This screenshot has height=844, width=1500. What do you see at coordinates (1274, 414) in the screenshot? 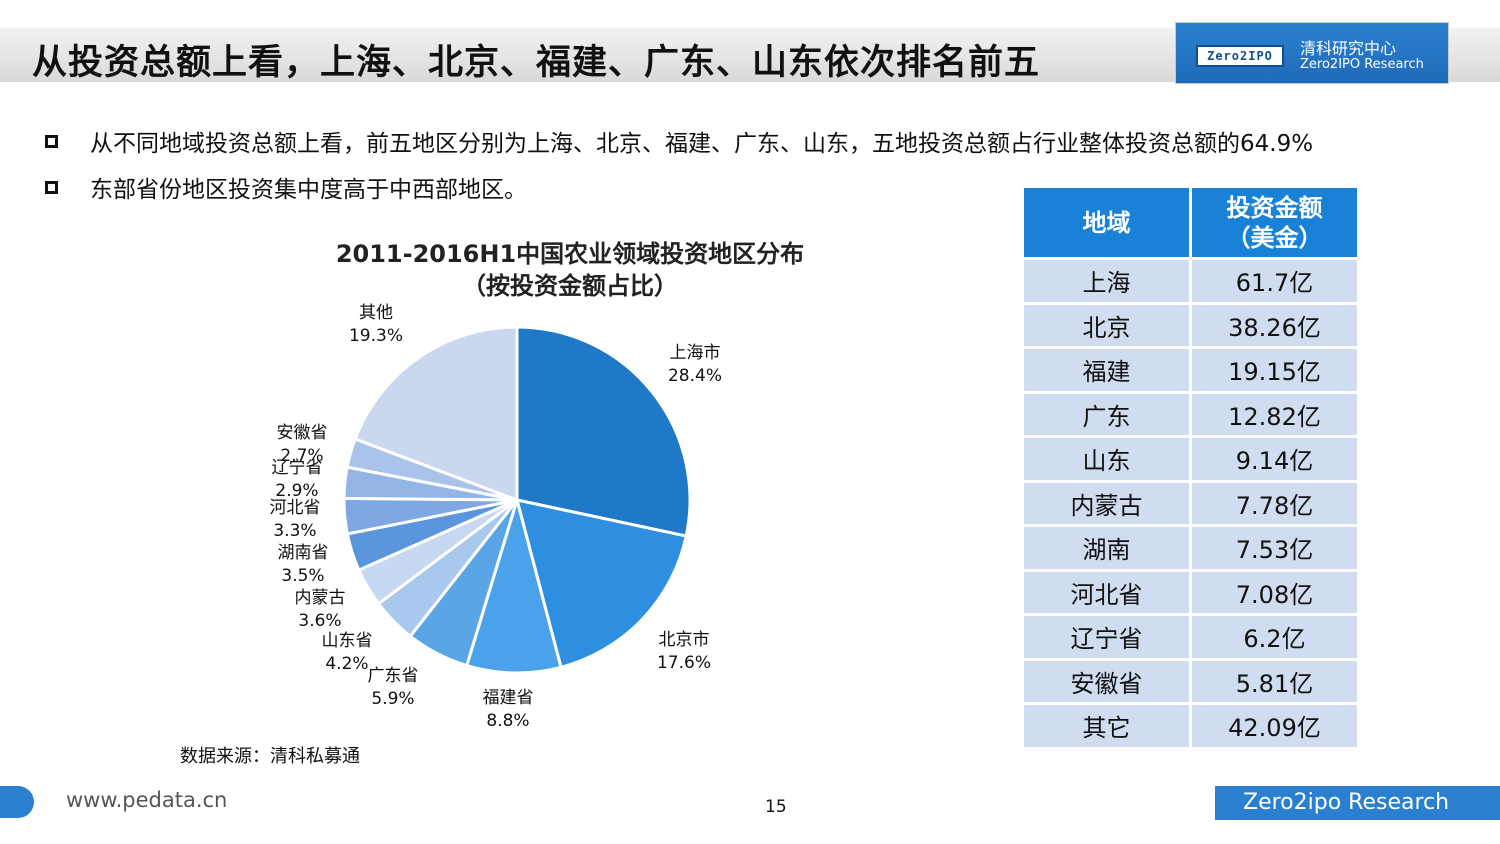
I see `table-cell-amount: 12.82亿` at bounding box center [1274, 414].